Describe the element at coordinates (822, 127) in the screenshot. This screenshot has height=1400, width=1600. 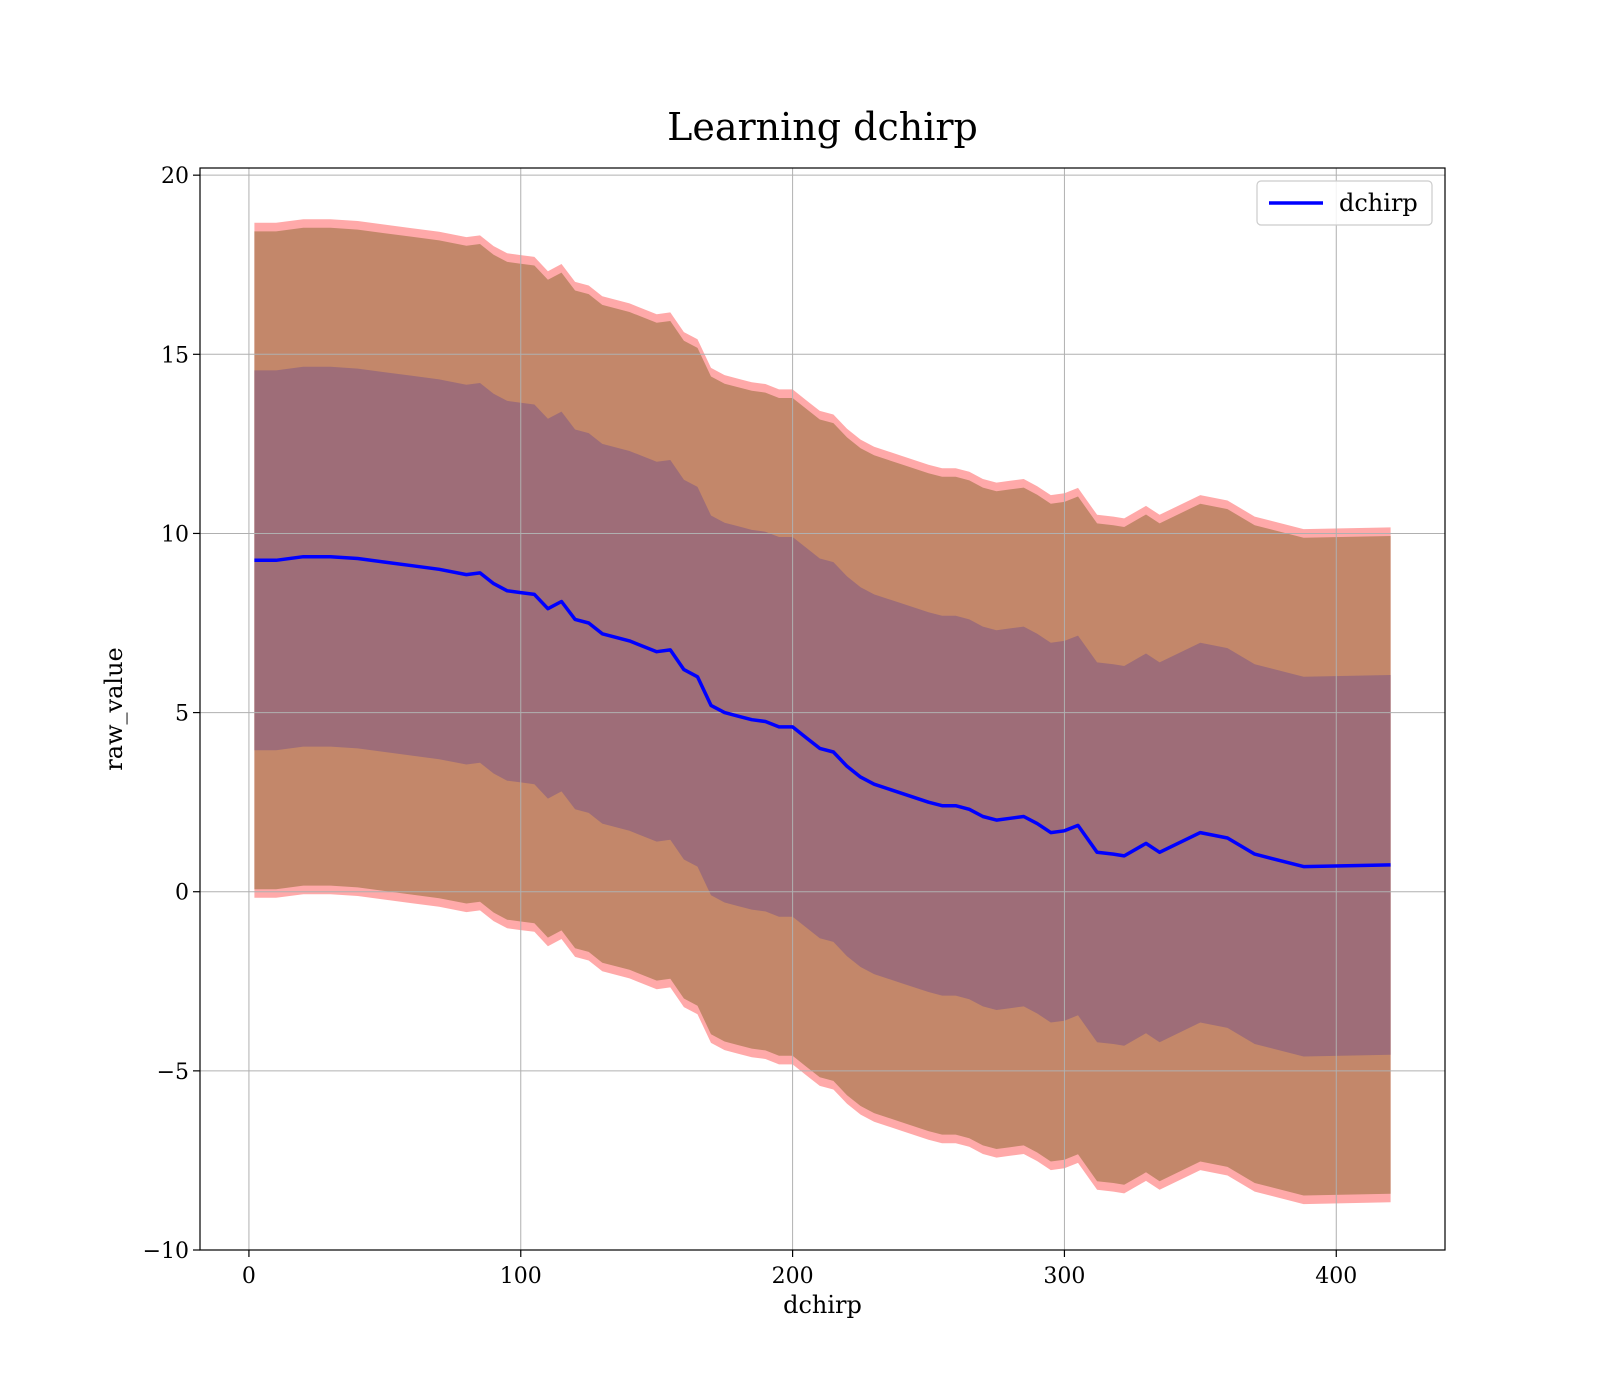
I see `chart-title: Learning dchirp` at that location.